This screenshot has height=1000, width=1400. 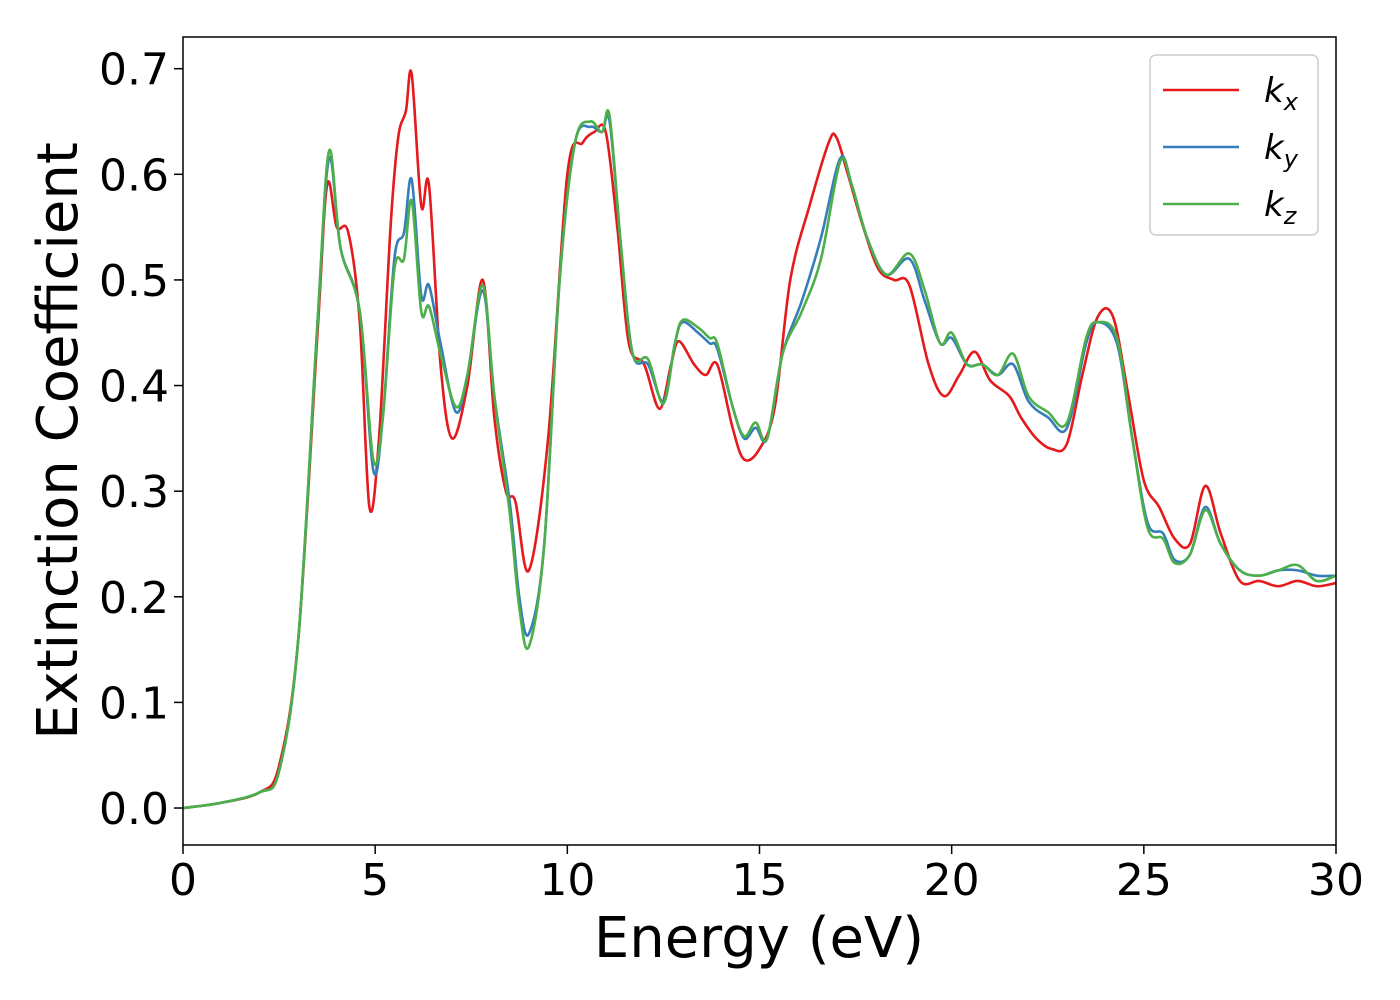 I want to click on x-tick-label: 30, so click(x=1336, y=880).